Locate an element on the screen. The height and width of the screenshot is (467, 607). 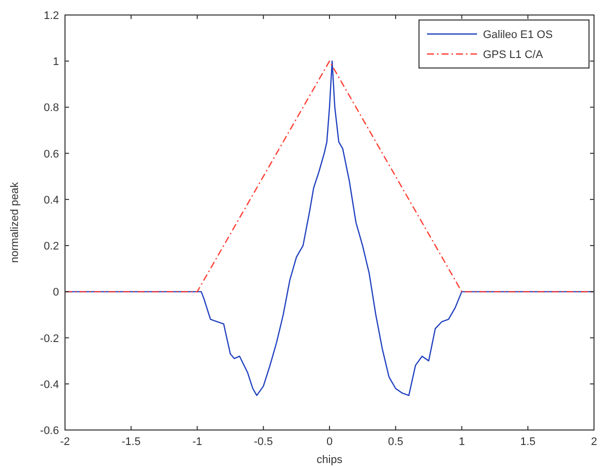
y-tick-label: 1 is located at coordinates (55, 62).